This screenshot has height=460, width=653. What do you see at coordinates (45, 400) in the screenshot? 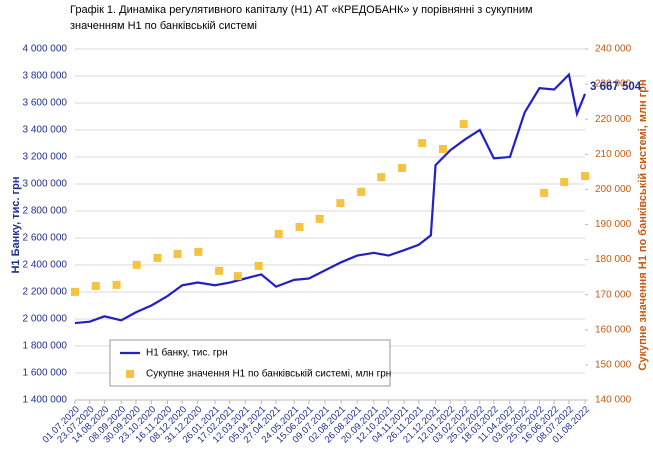
I see `y-tick-label: 1 400 000` at bounding box center [45, 400].